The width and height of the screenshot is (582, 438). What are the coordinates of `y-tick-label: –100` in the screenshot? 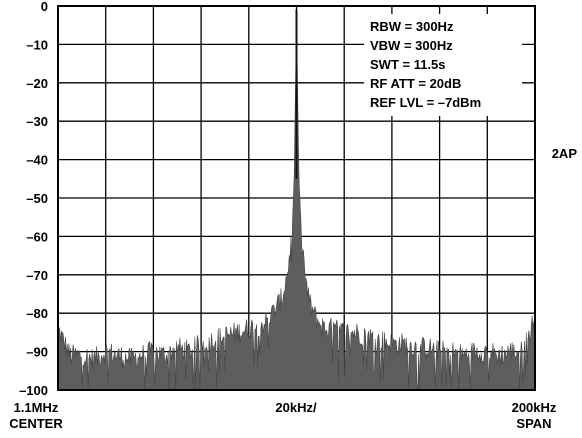 It's located at (33, 390).